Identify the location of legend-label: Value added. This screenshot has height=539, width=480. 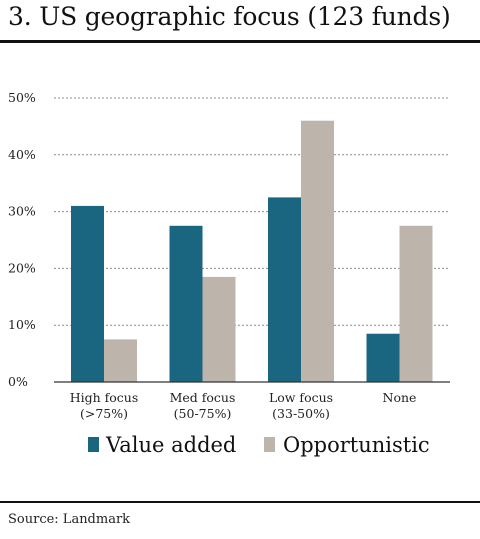
(170, 445).